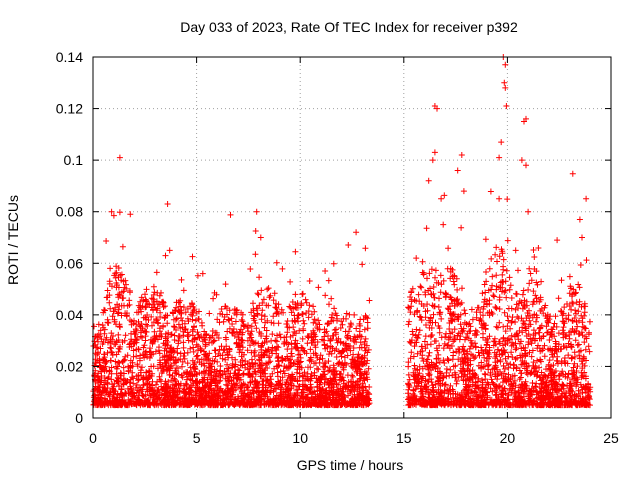 The width and height of the screenshot is (640, 480). What do you see at coordinates (79, 418) in the screenshot?
I see `y-tick-label: 0` at bounding box center [79, 418].